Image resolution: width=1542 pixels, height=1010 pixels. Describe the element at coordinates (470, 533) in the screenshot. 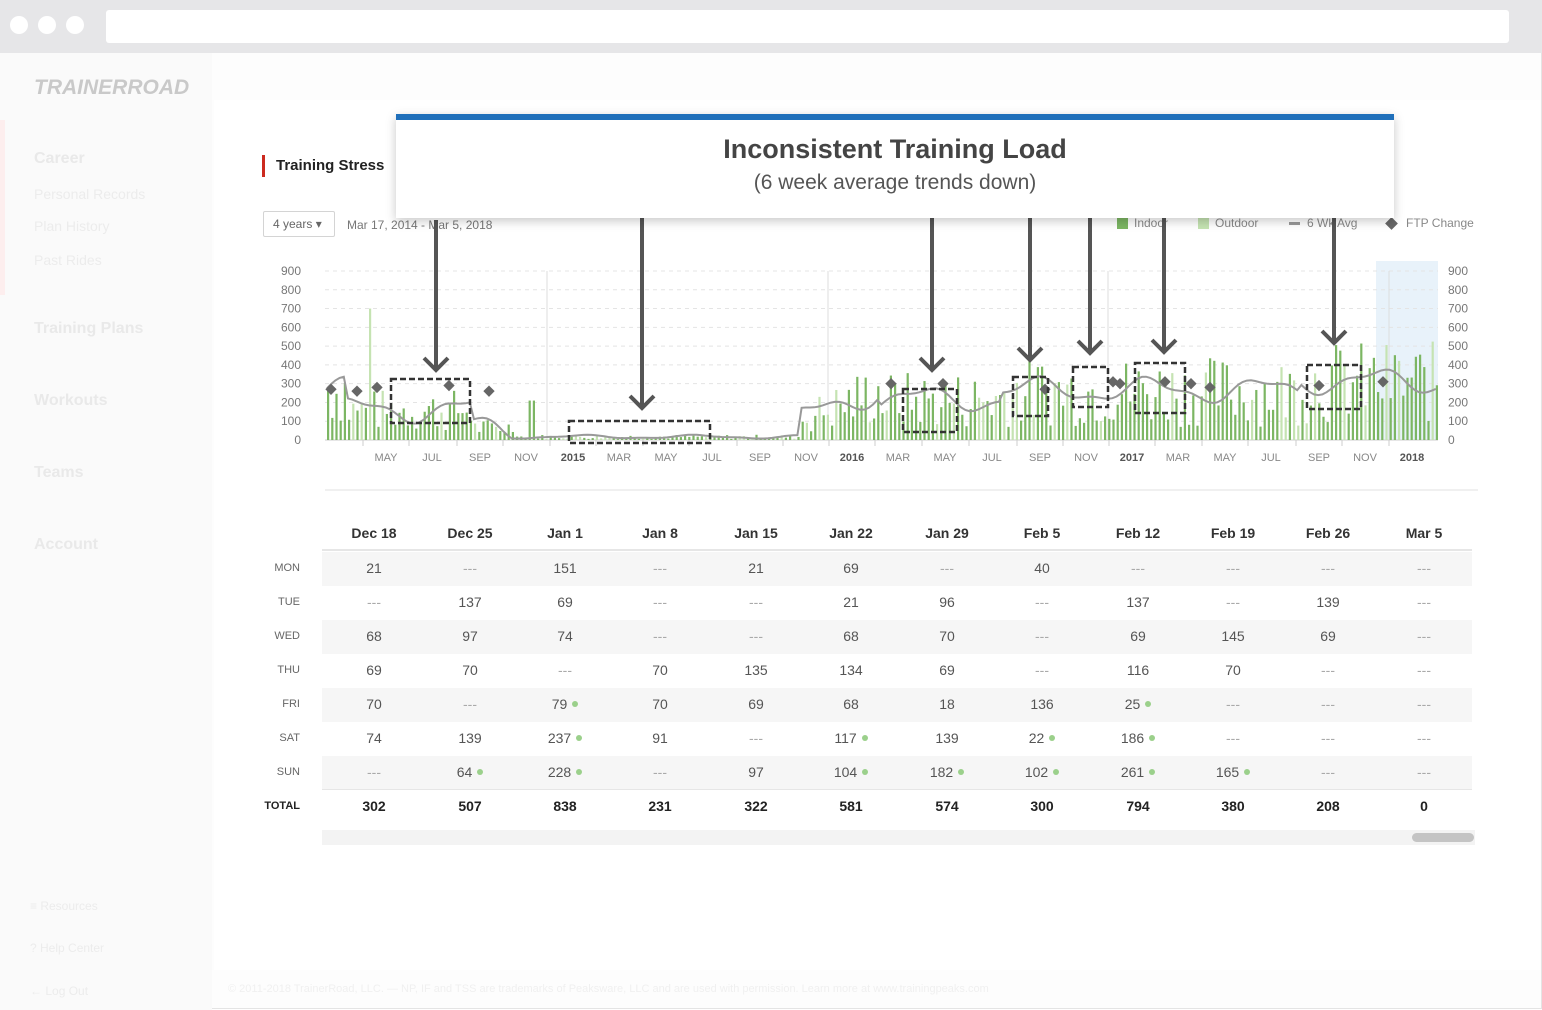

I see `week-header: Dec 25` at that location.